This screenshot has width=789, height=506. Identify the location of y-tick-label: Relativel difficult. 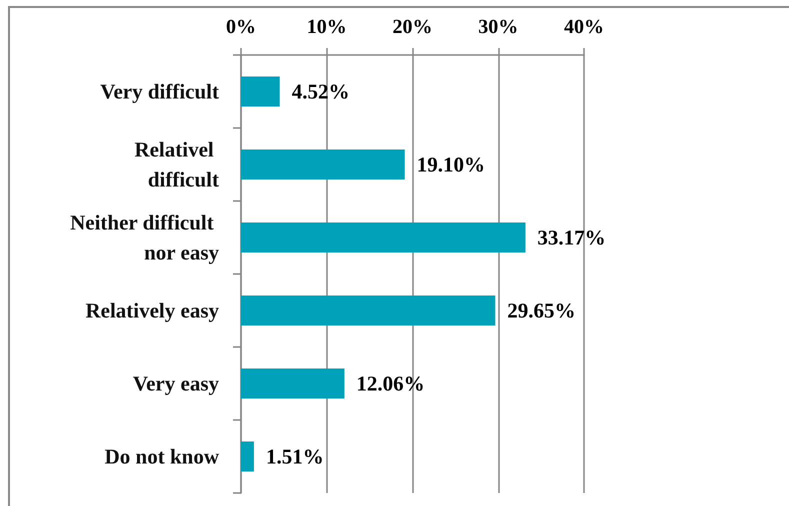
(176, 165).